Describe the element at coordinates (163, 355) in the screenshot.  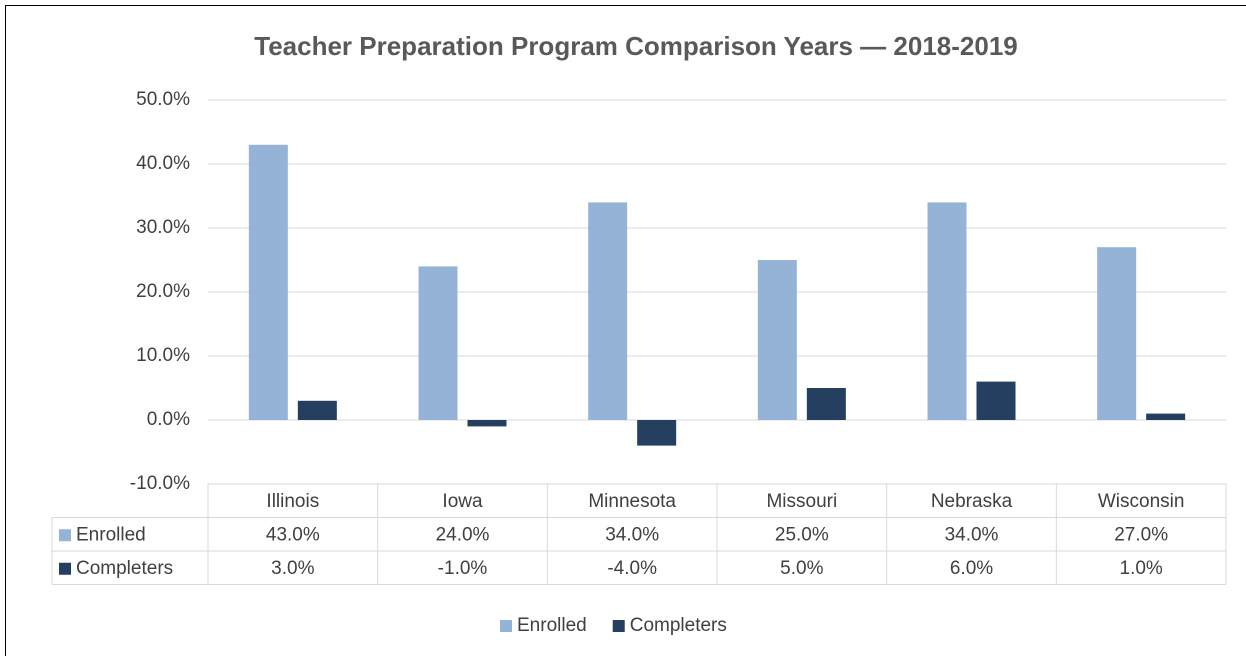
I see `y-tick-label: 10.0%` at that location.